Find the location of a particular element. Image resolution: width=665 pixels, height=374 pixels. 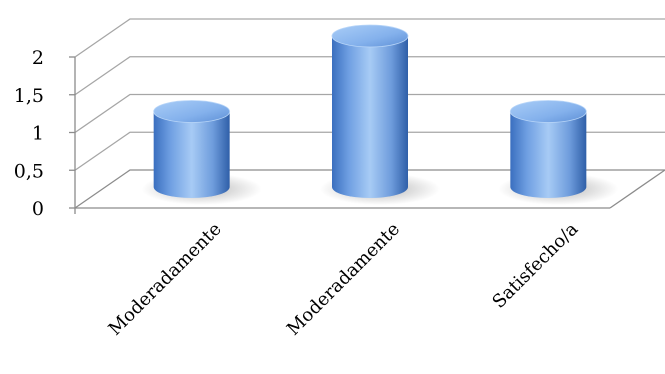

y-tick-label: 2 is located at coordinates (38, 58).